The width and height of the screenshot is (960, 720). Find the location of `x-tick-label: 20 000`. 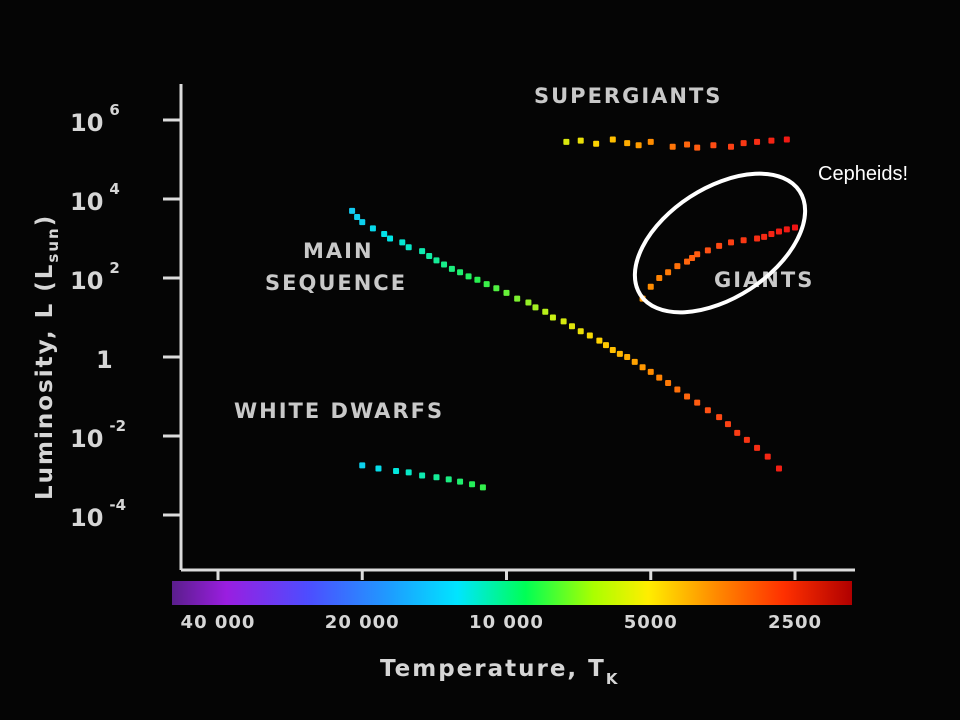

x-tick-label: 20 000 is located at coordinates (362, 622).